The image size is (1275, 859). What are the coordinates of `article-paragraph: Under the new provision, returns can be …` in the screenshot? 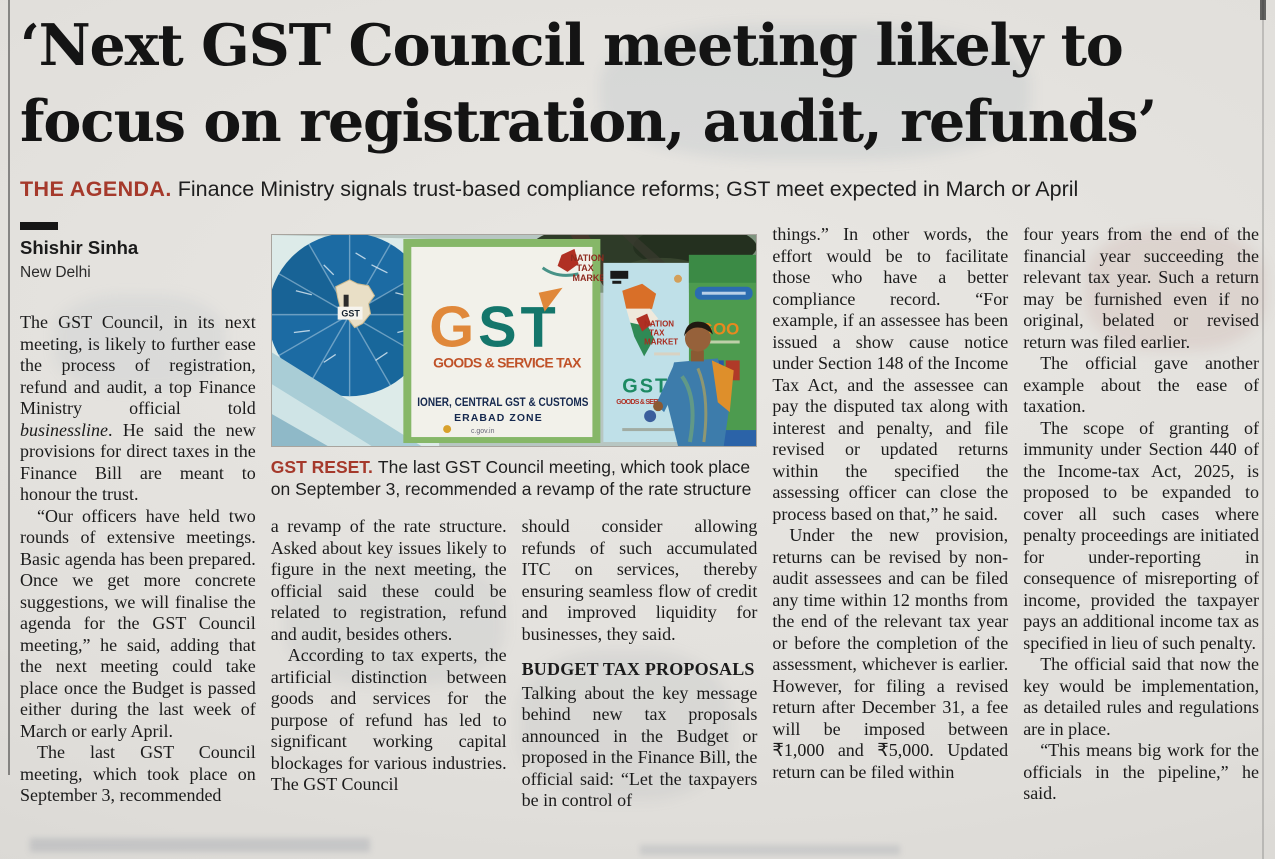 It's located at (890, 653).